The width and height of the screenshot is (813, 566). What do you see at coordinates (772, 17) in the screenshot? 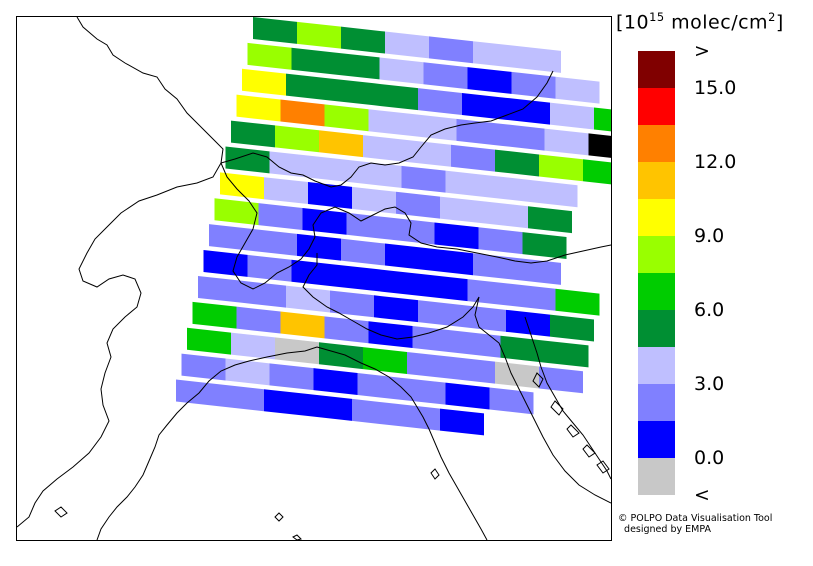
I see `legend-unit-square: 2` at bounding box center [772, 17].